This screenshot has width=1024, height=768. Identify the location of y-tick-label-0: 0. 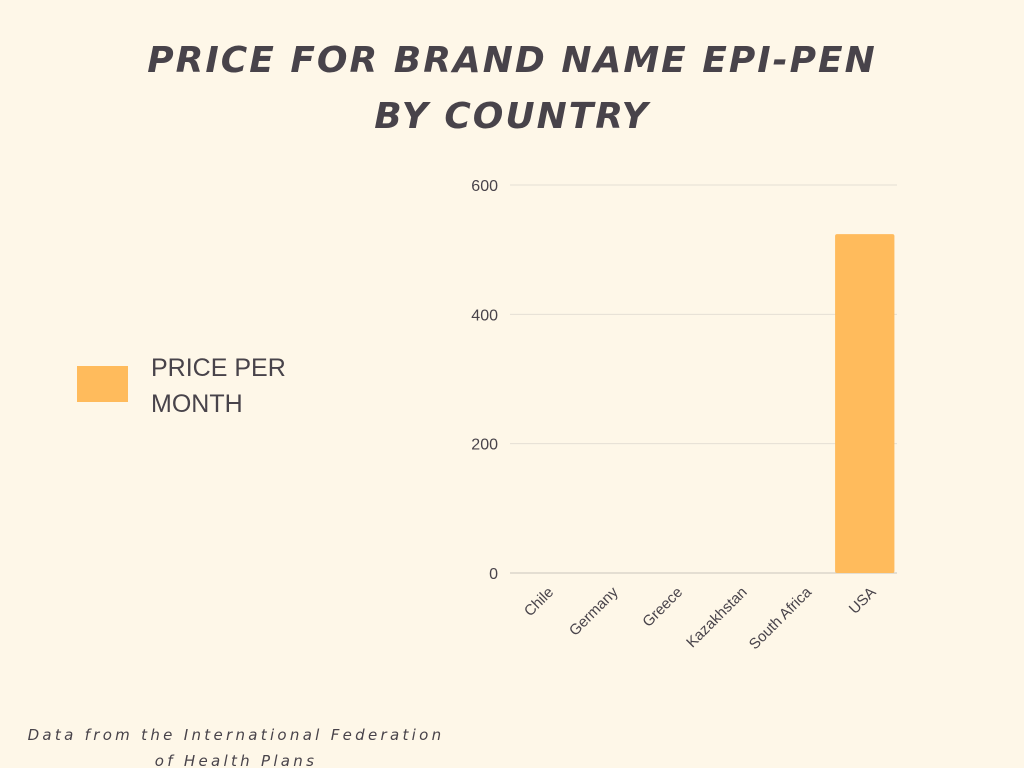
(493, 574).